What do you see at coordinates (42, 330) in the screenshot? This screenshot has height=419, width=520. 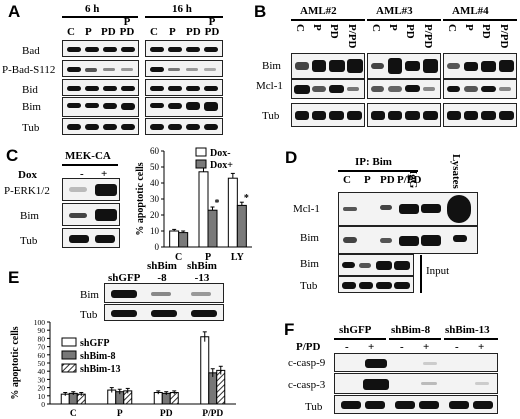 I see `e-ytick-label: 90` at bounding box center [42, 330].